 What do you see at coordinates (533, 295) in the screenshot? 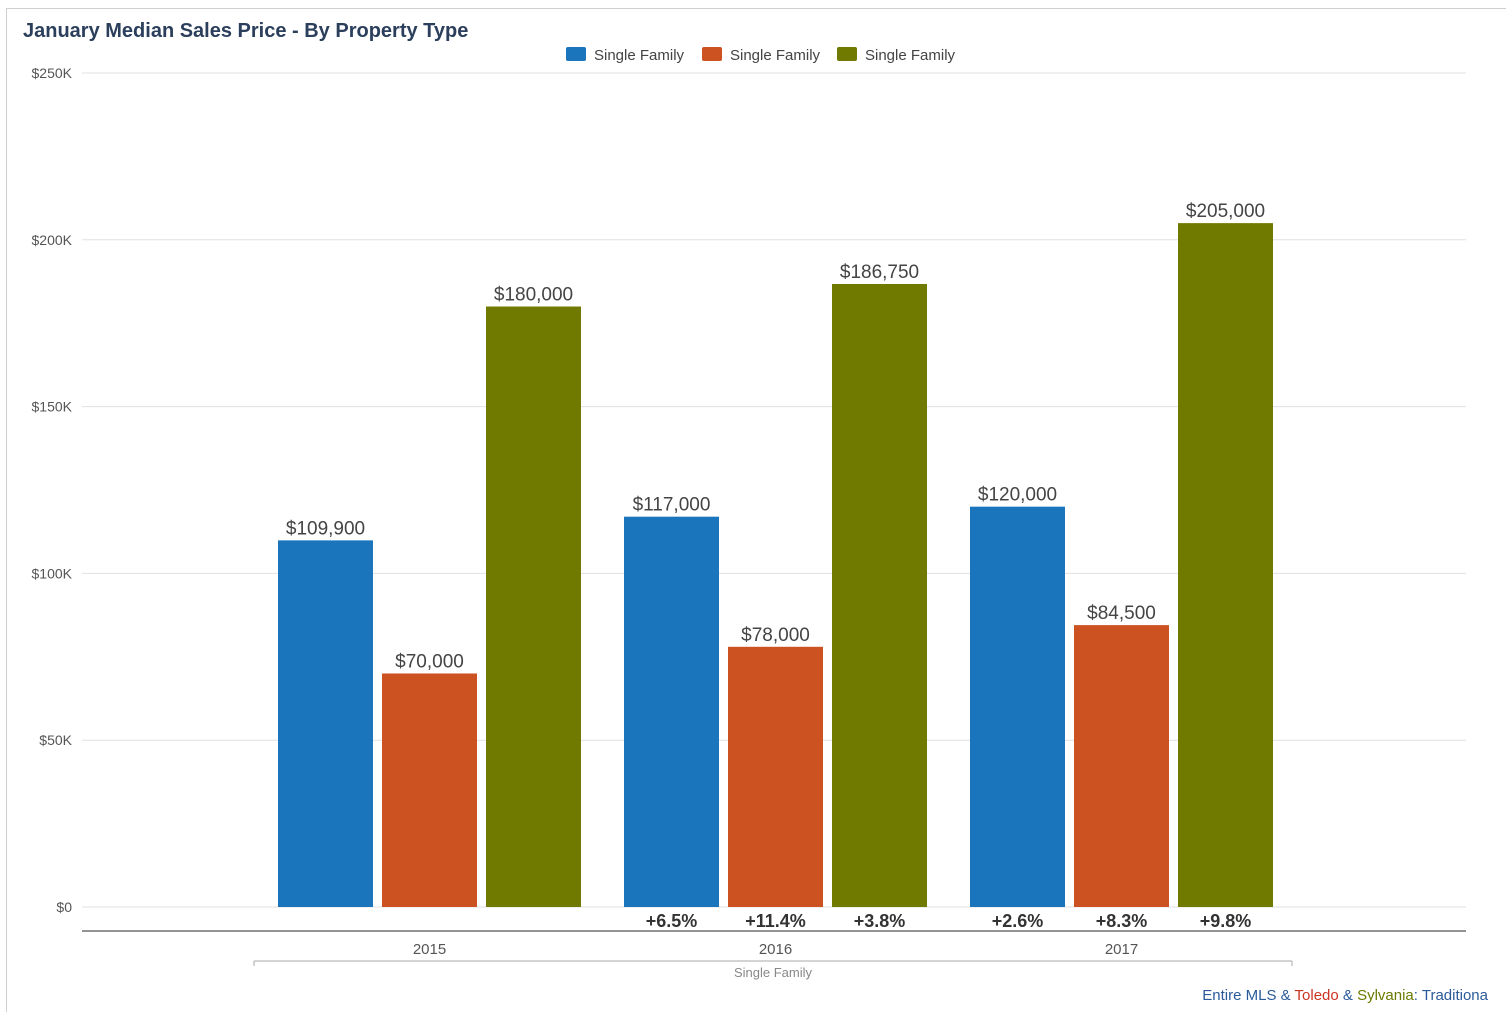
I see `data-label: $180,000` at bounding box center [533, 295].